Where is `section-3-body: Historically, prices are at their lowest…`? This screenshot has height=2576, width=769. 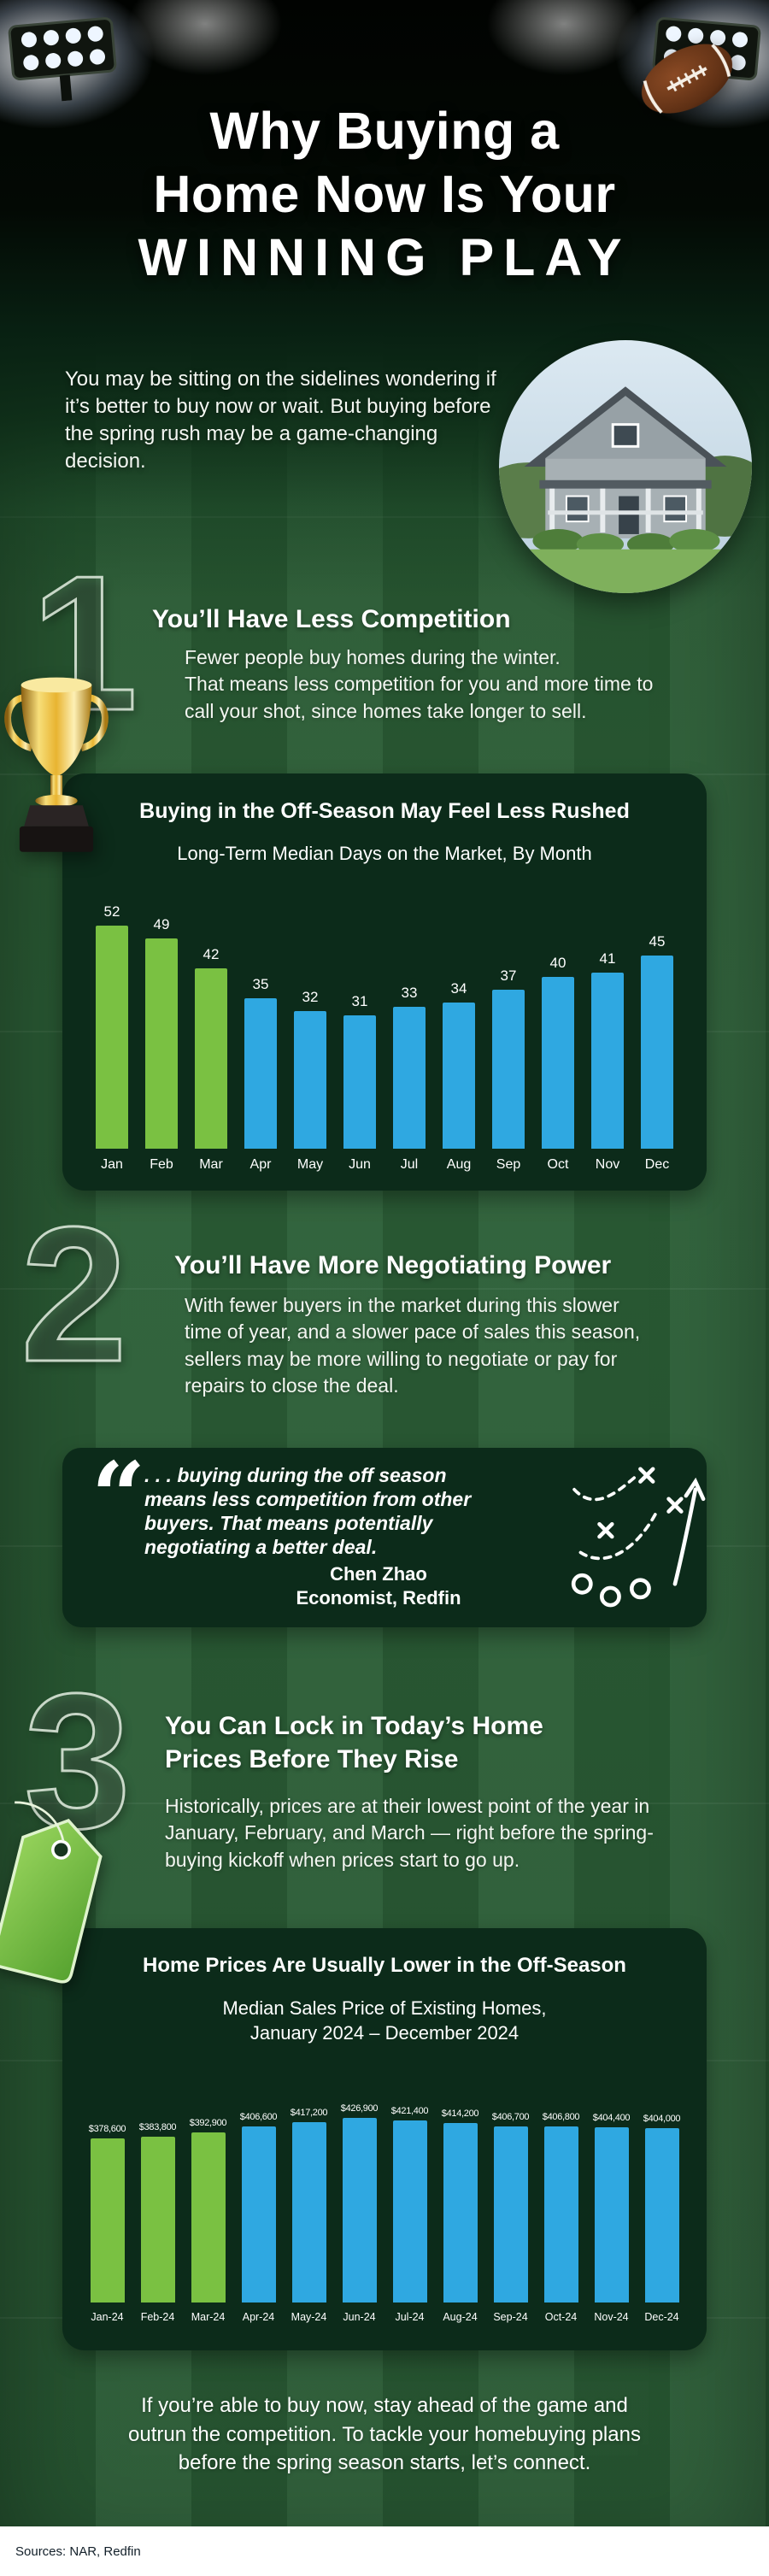 section-3-body: Historically, prices are at their lowest… is located at coordinates (410, 1833).